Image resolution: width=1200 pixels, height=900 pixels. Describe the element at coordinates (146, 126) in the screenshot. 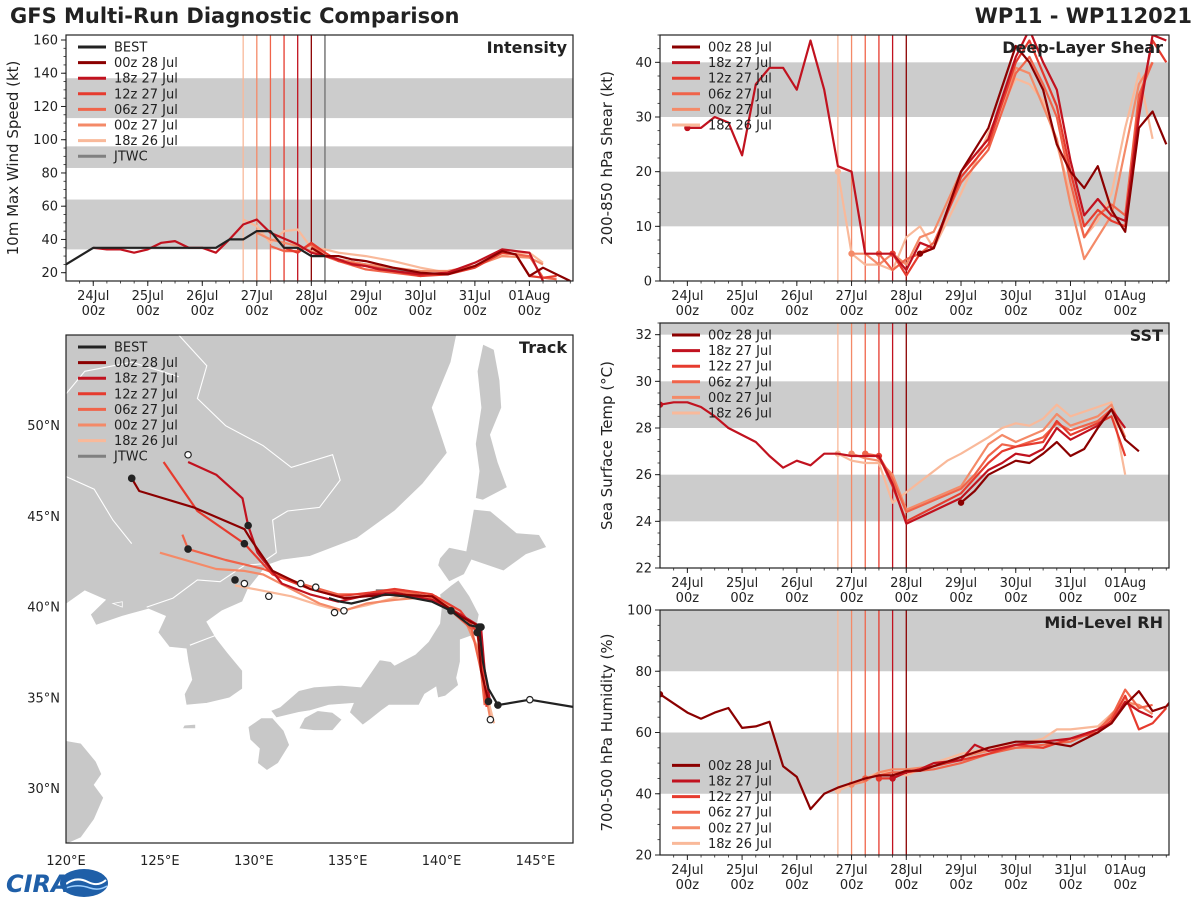

I see `intensity-legend-label: 00z 27 Jul` at that location.